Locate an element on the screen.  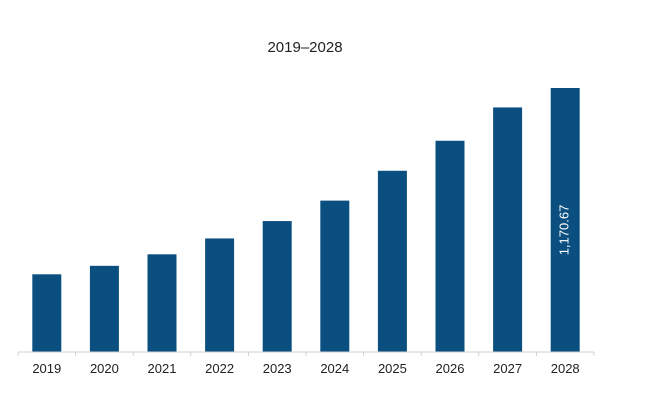
x-tick-label-2025: 2025 is located at coordinates (392, 368).